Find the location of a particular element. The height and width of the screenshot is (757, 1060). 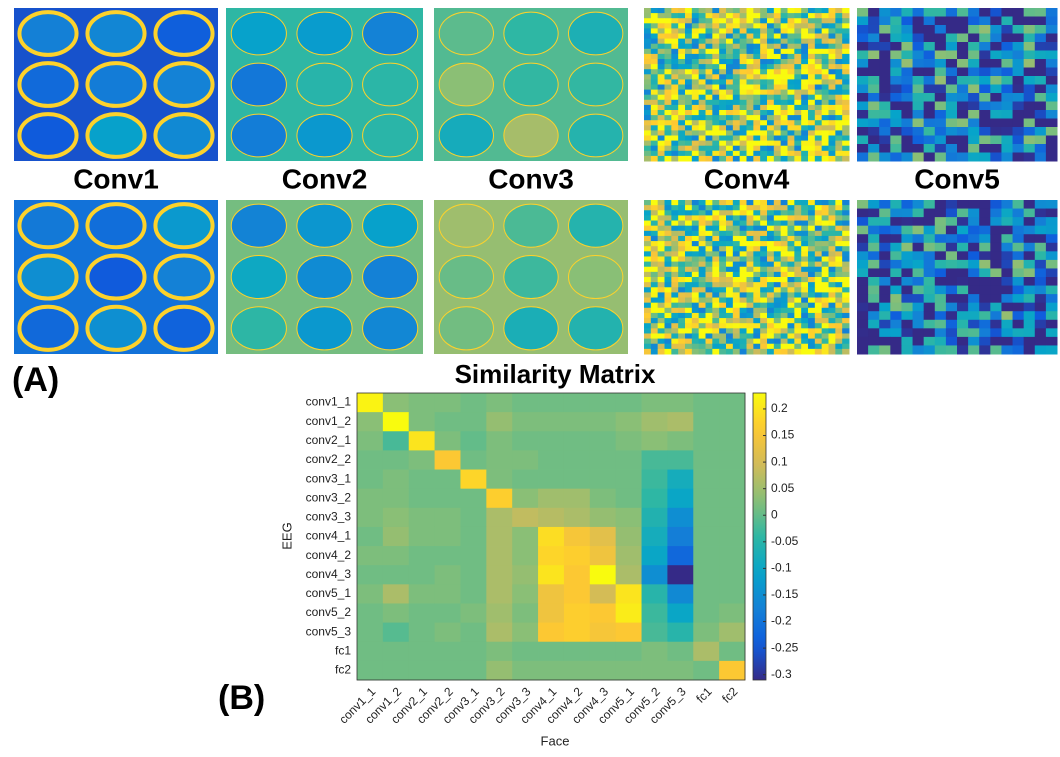

colorbar-tick-label: 0.2 is located at coordinates (779, 408).